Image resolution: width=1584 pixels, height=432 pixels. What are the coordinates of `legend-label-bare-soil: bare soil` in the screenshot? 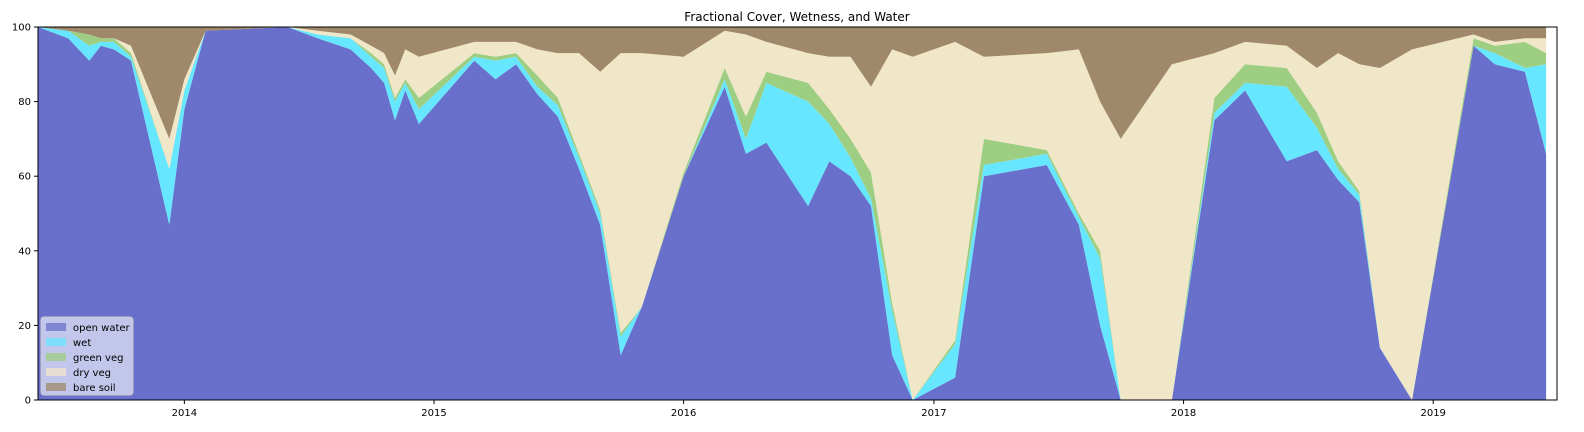 It's located at (94, 388).